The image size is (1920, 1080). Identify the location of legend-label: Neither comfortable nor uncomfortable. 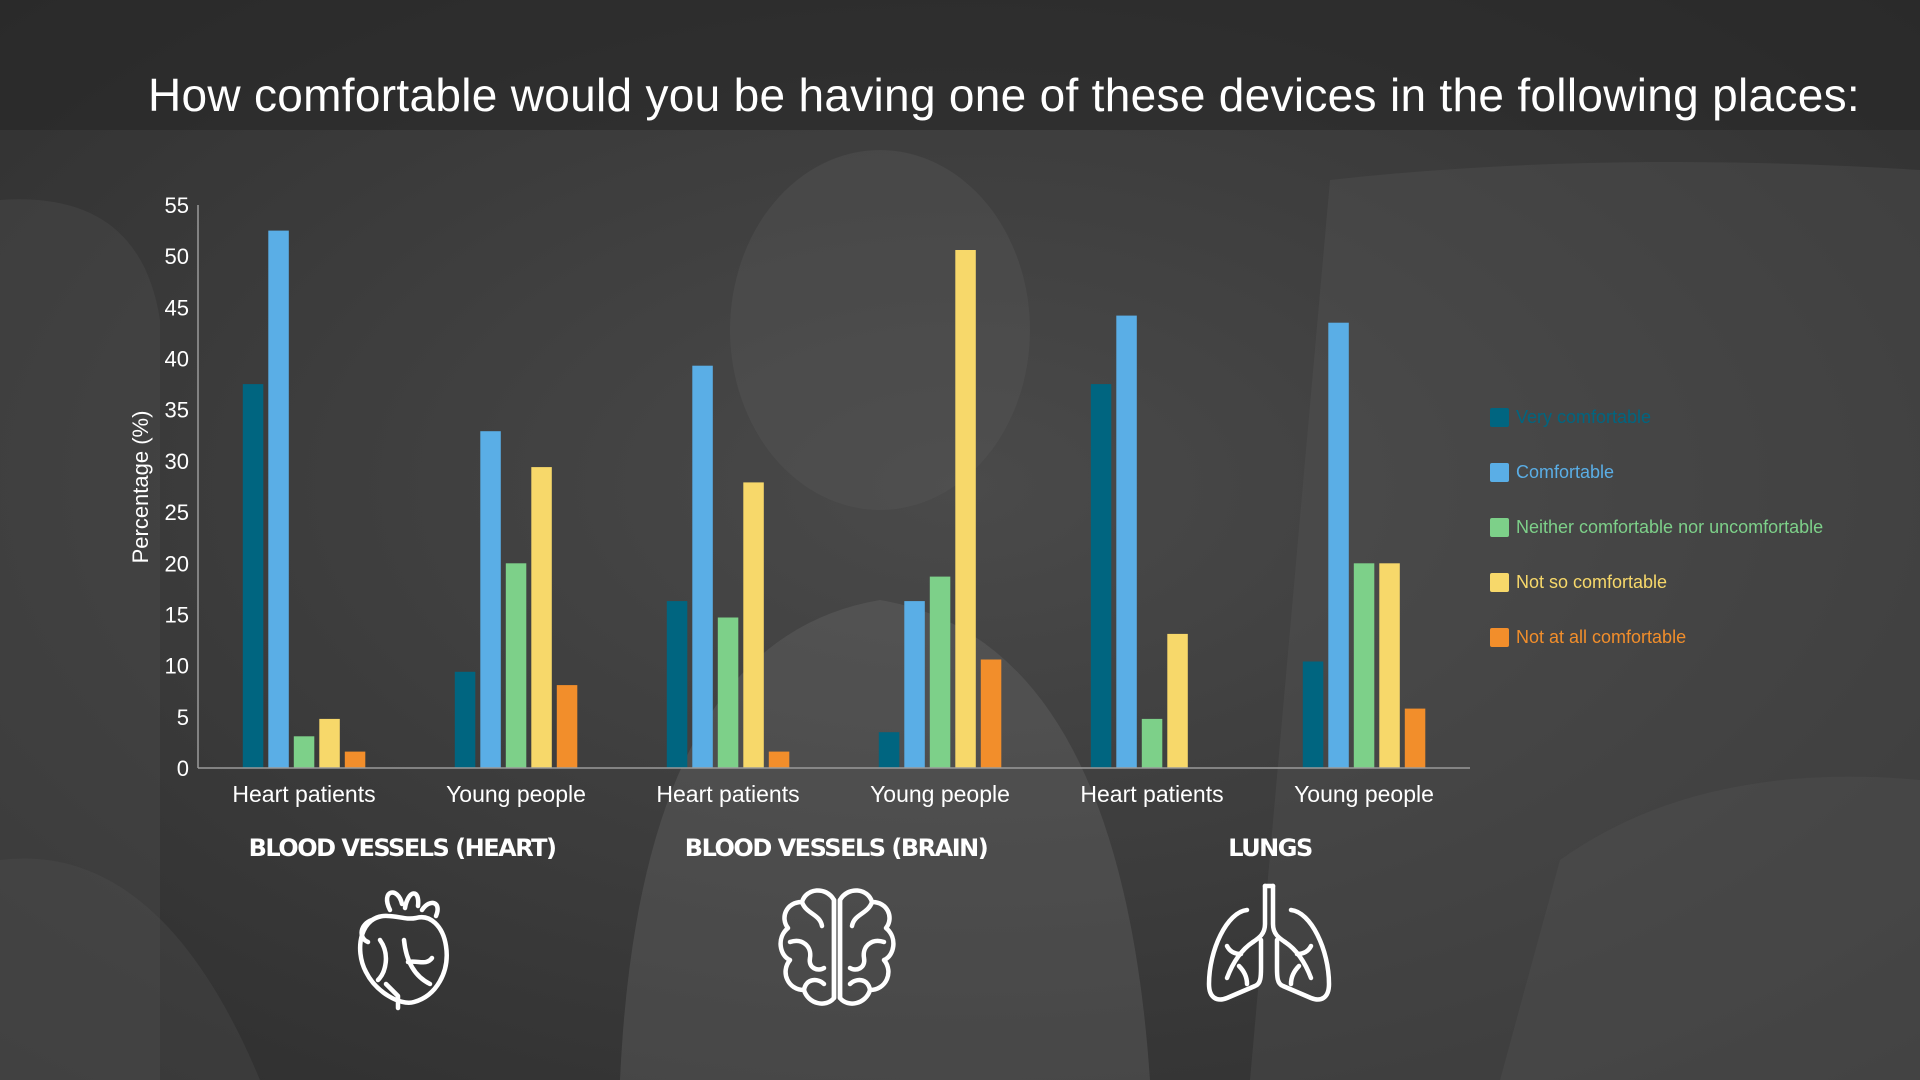
(1670, 527).